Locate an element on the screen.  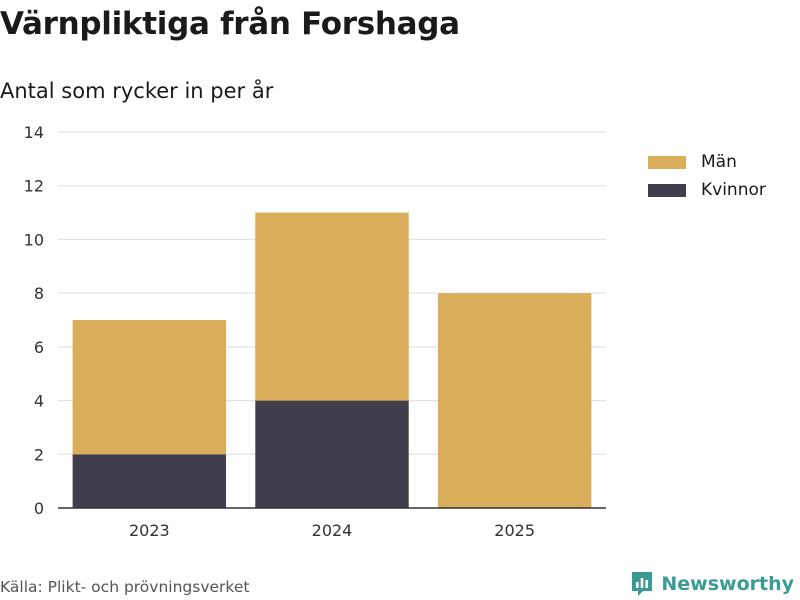
bar-2023-kvinnor is located at coordinates (149, 481).